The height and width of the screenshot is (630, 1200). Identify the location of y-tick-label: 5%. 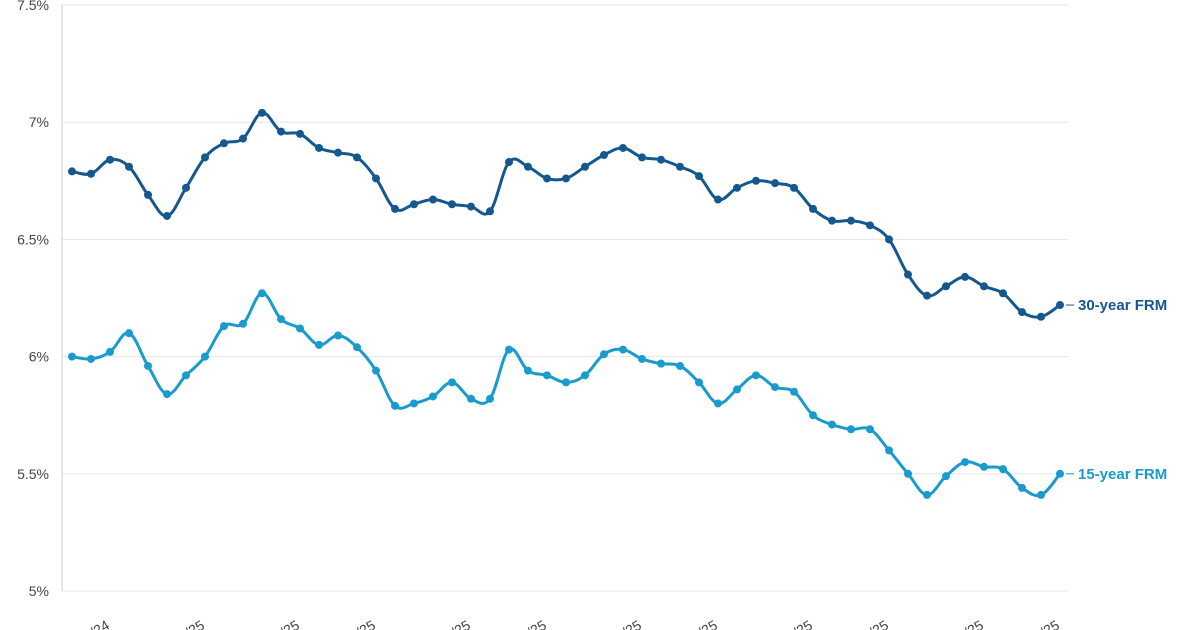
(39, 591).